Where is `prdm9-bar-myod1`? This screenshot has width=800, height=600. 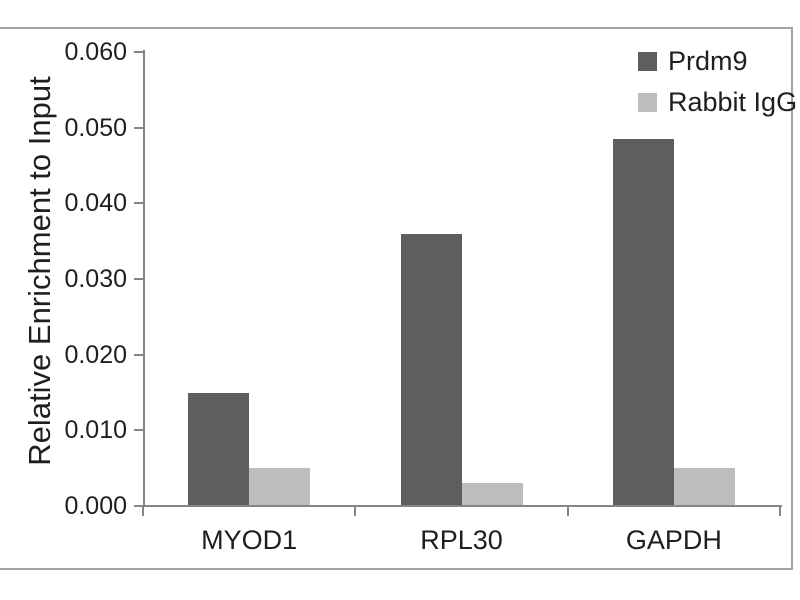 prdm9-bar-myod1 is located at coordinates (219, 449).